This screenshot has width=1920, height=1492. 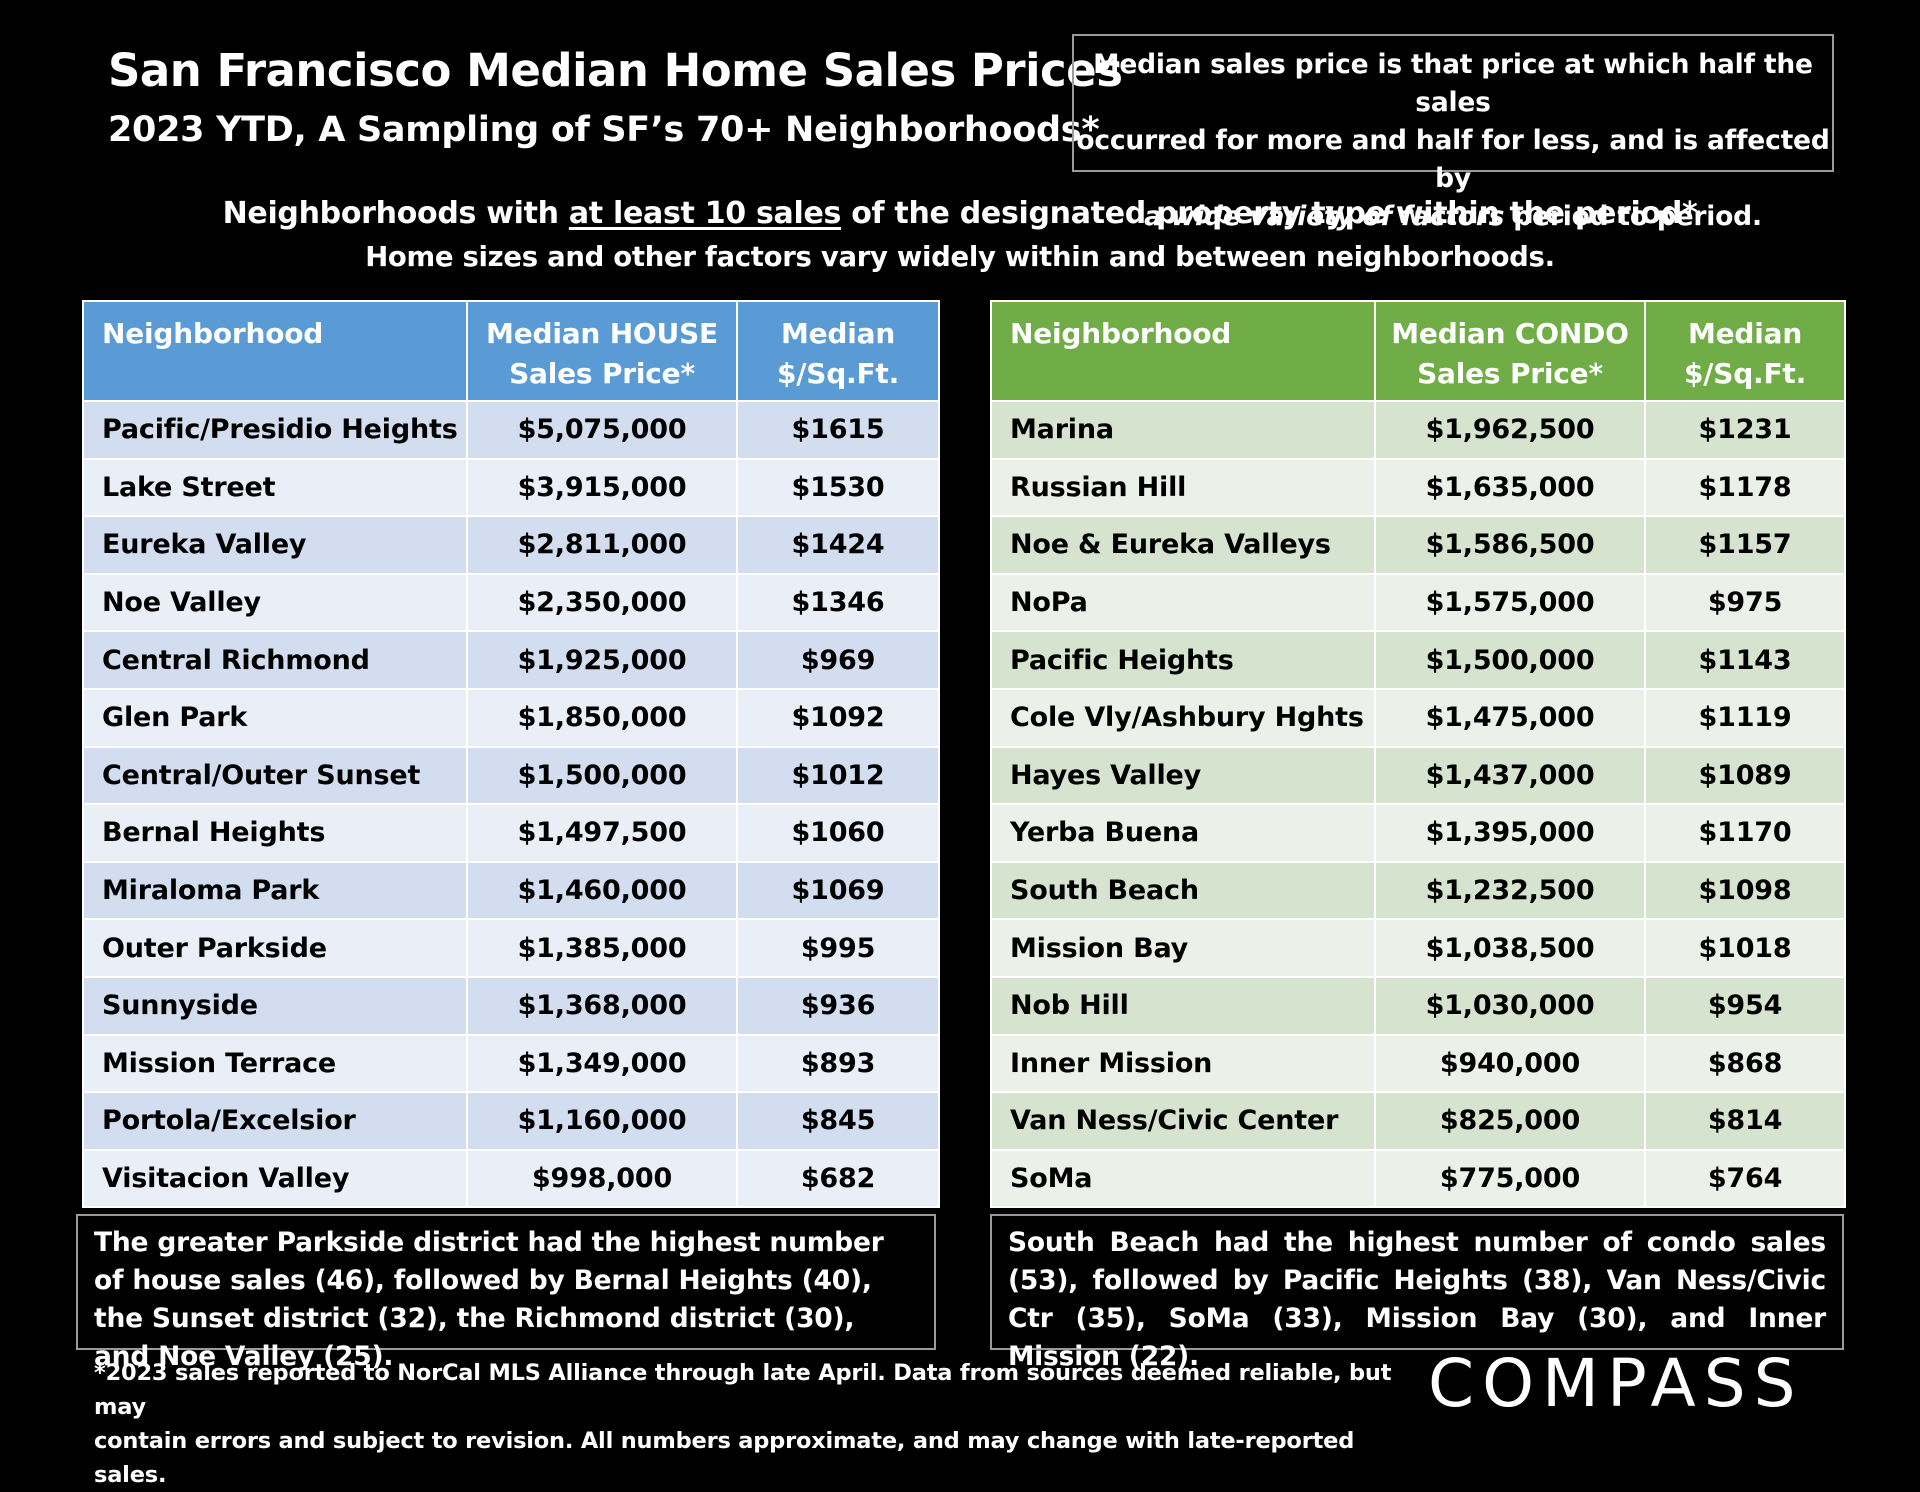 I want to click on house-table-row: Noe Valley $2,350,000 $1346, so click(x=511, y=602).